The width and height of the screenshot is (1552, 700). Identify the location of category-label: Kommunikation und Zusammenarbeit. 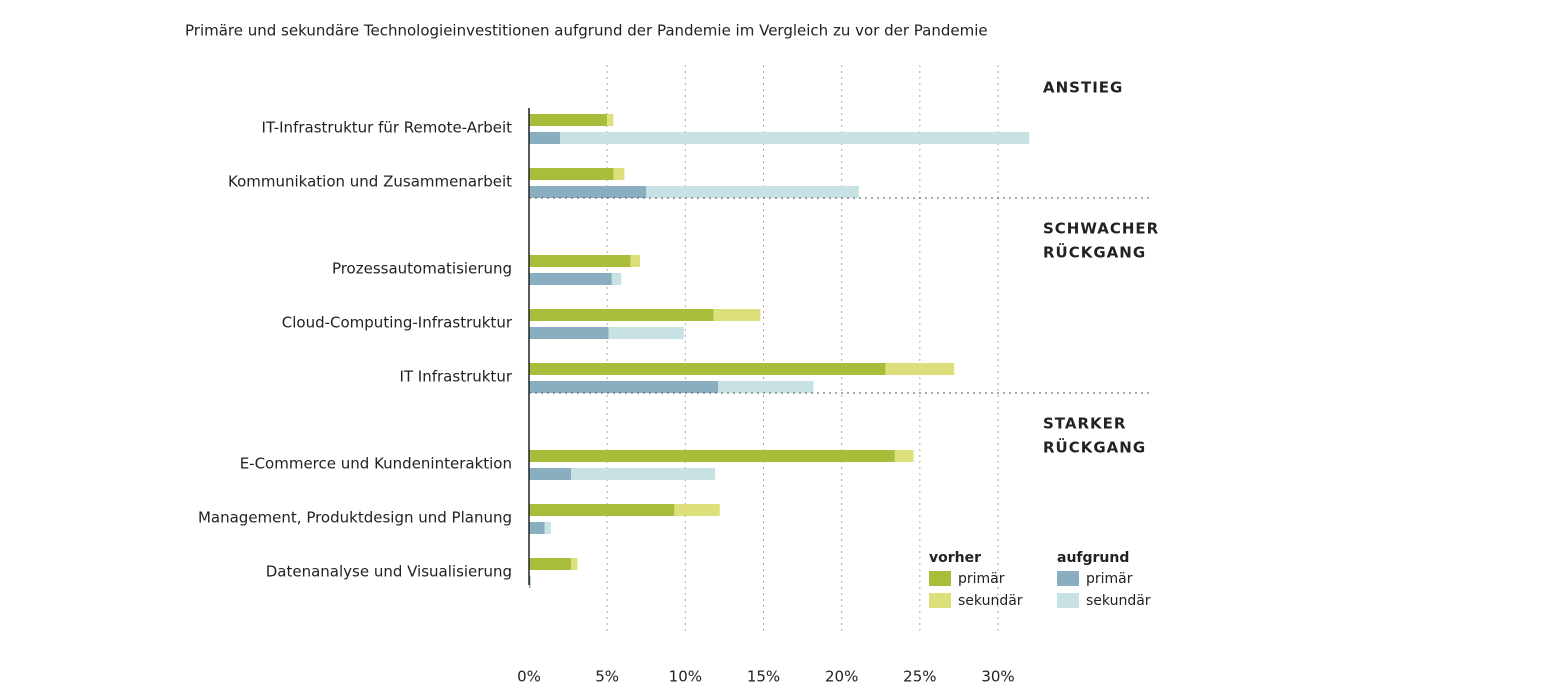
(370, 182).